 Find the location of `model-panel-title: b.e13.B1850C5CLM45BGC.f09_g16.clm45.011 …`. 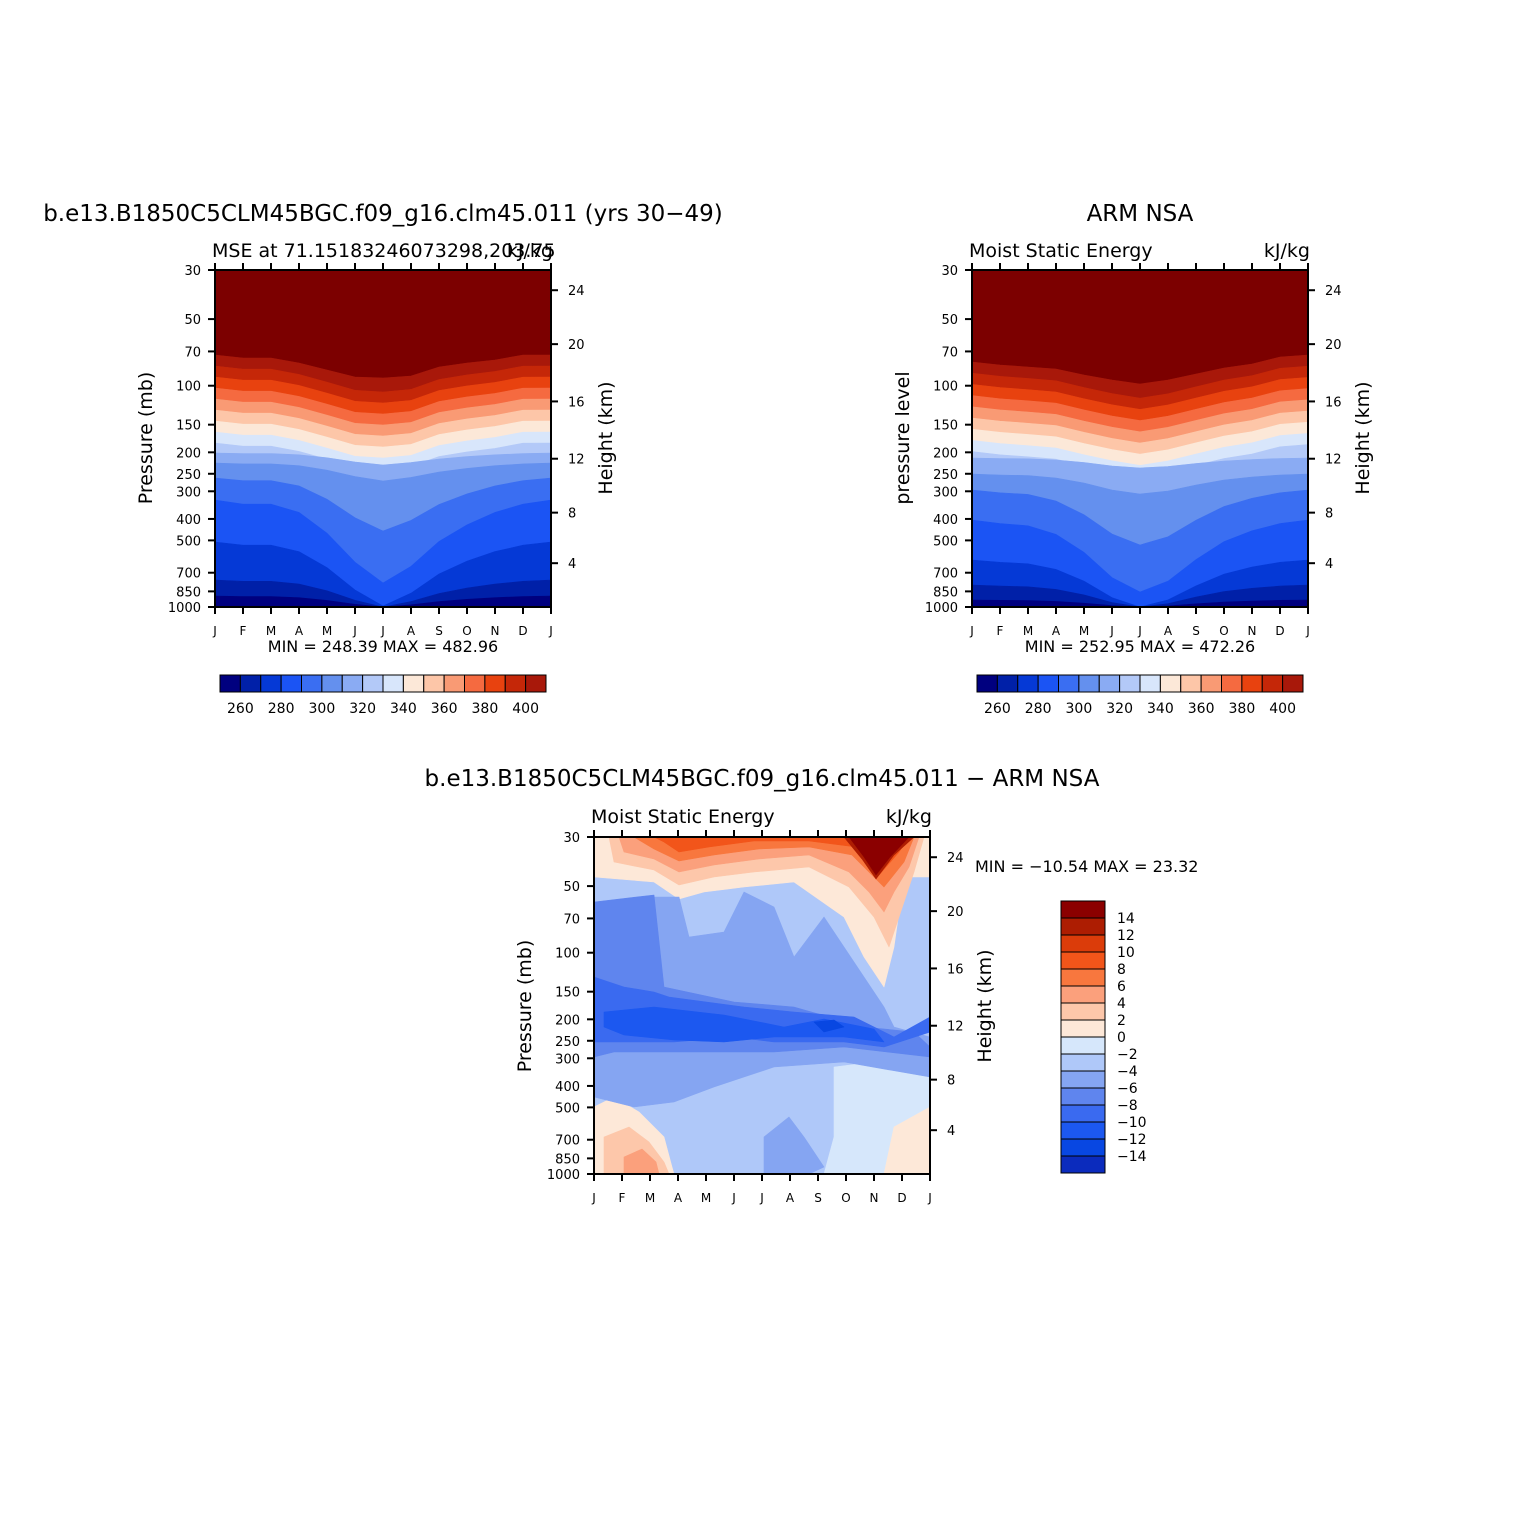

model-panel-title: b.e13.B1850C5CLM45BGC.f09_g16.clm45.011 … is located at coordinates (383, 214).